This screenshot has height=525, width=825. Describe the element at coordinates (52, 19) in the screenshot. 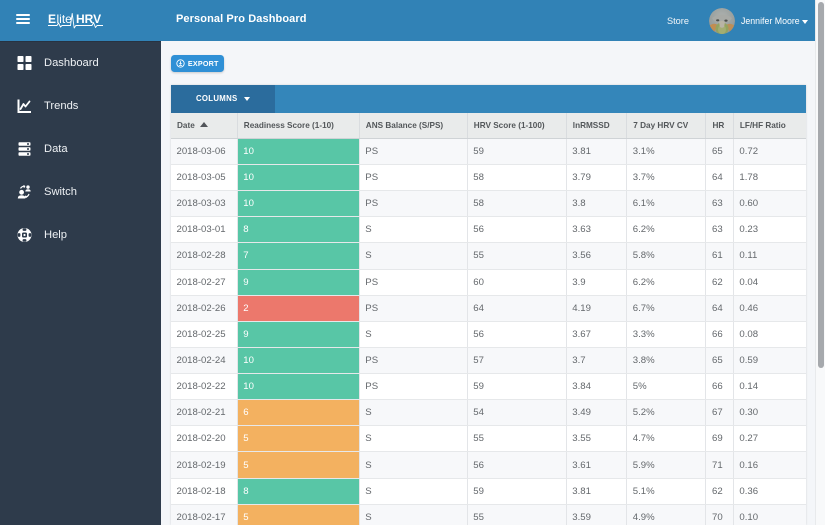

I see `svg-text: E` at that location.